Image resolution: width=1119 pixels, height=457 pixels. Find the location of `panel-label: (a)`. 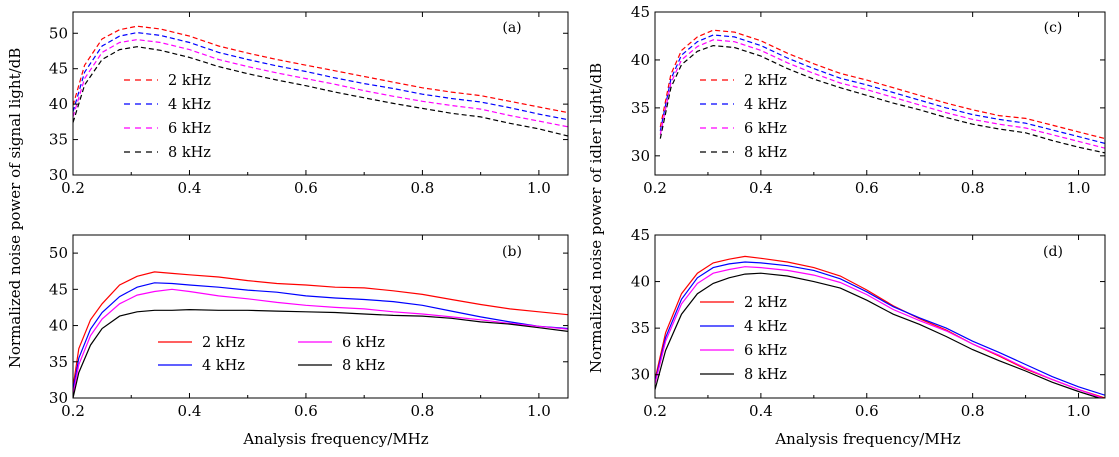

panel-label: (a) is located at coordinates (511, 28).